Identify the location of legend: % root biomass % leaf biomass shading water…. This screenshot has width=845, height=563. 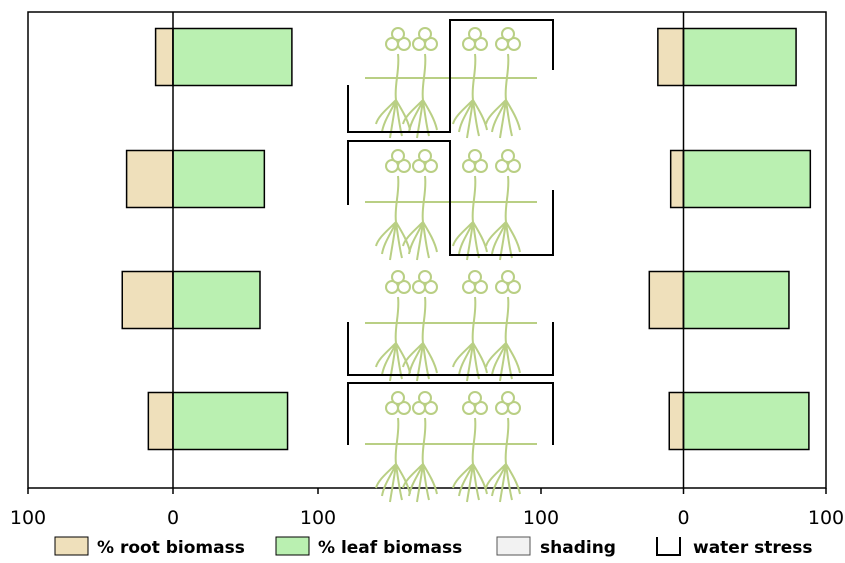
(433, 547).